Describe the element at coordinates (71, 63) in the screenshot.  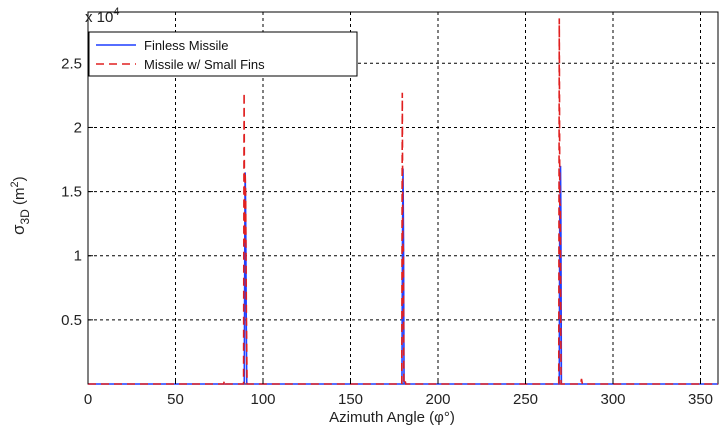
I see `y-tick-label: 2.5` at that location.